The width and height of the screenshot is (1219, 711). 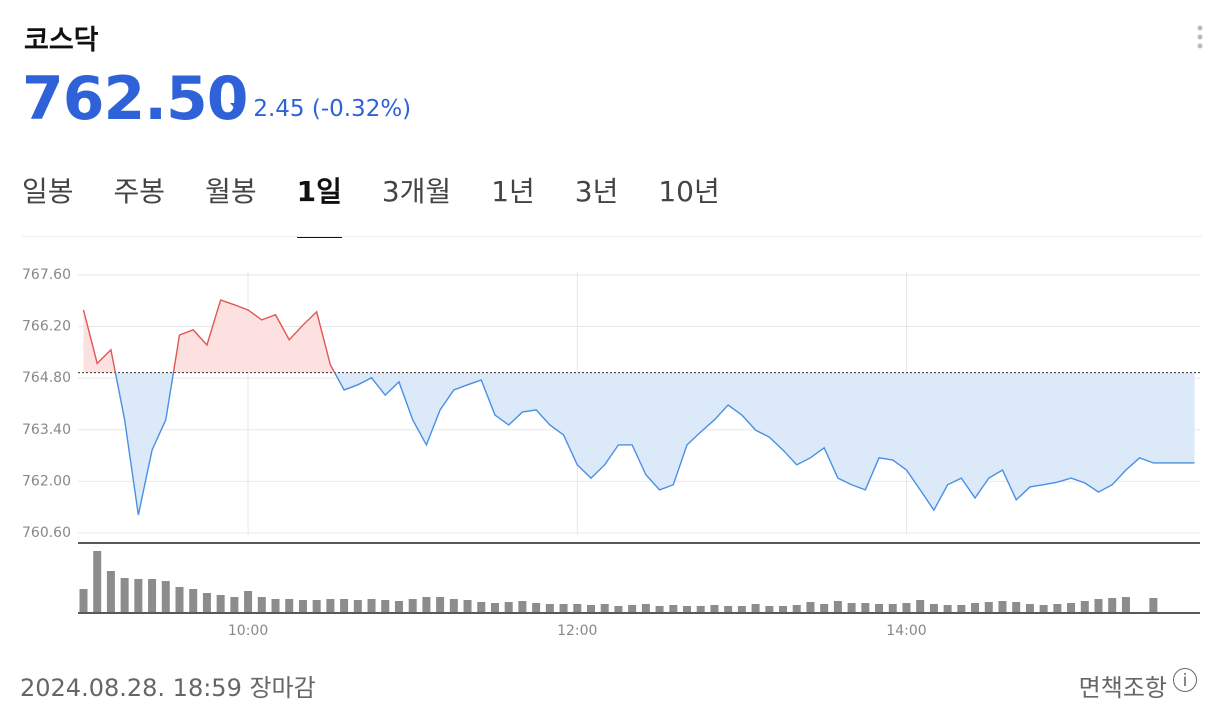 I want to click on y-tick-label: 760.60, so click(x=46, y=533).